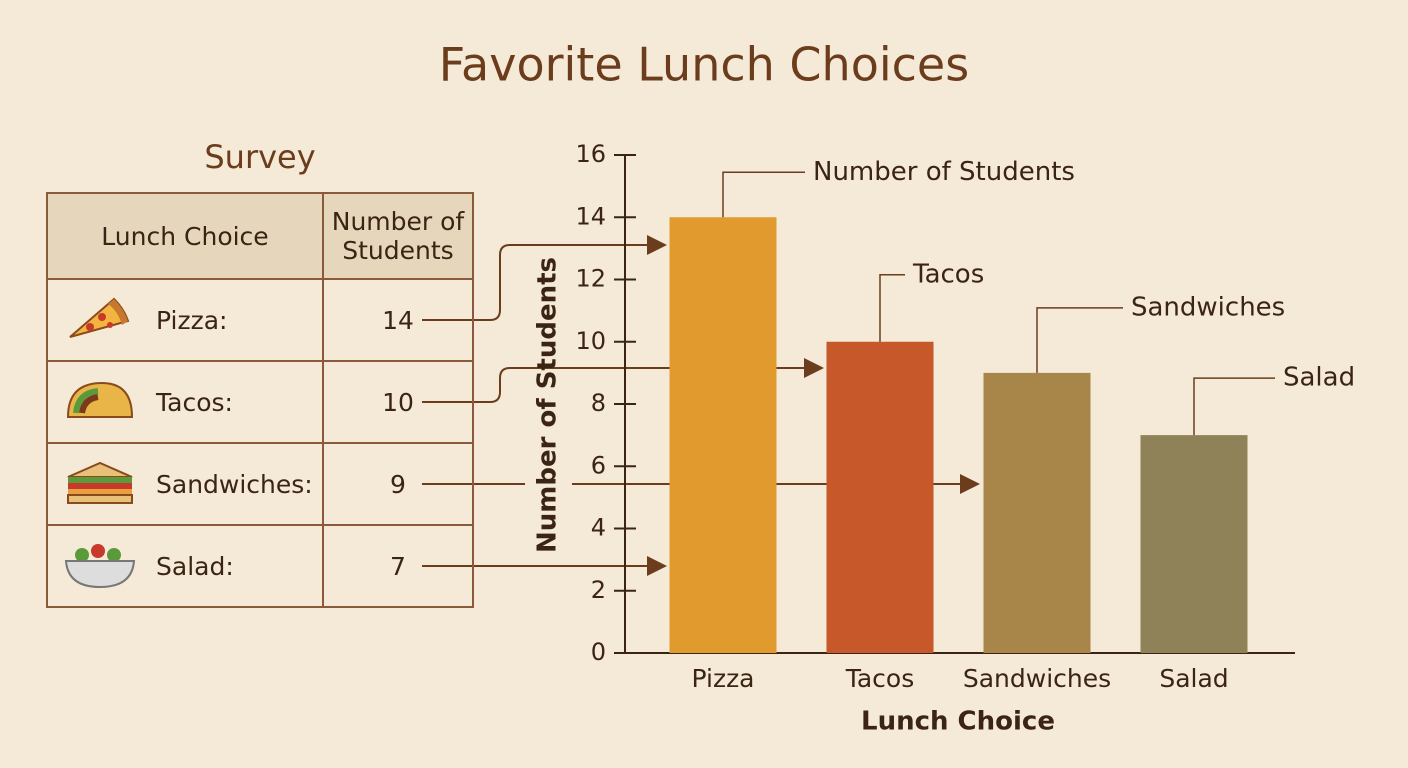  Describe the element at coordinates (598, 590) in the screenshot. I see `y-tick-label: 2` at that location.